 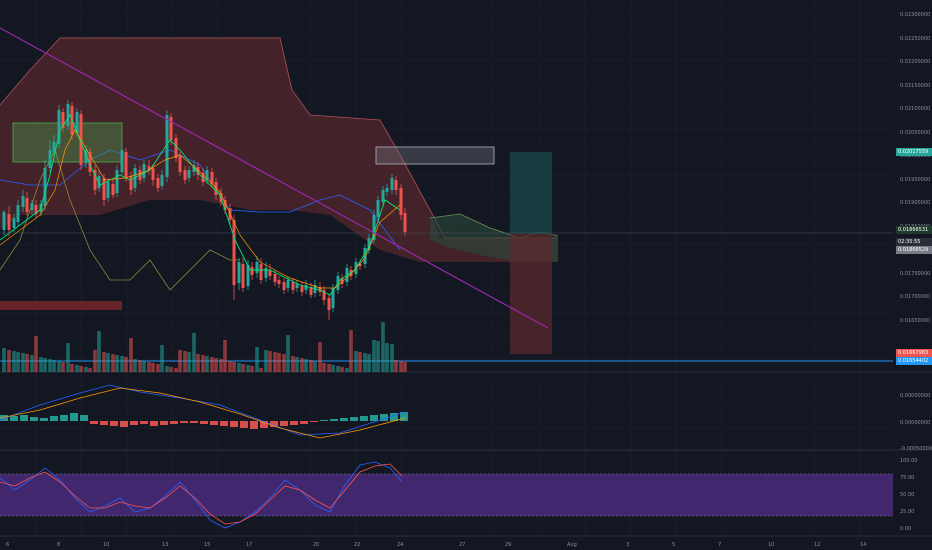 What do you see at coordinates (909, 461) in the screenshot?
I see `stoch-axis-label: 100.00` at bounding box center [909, 461].